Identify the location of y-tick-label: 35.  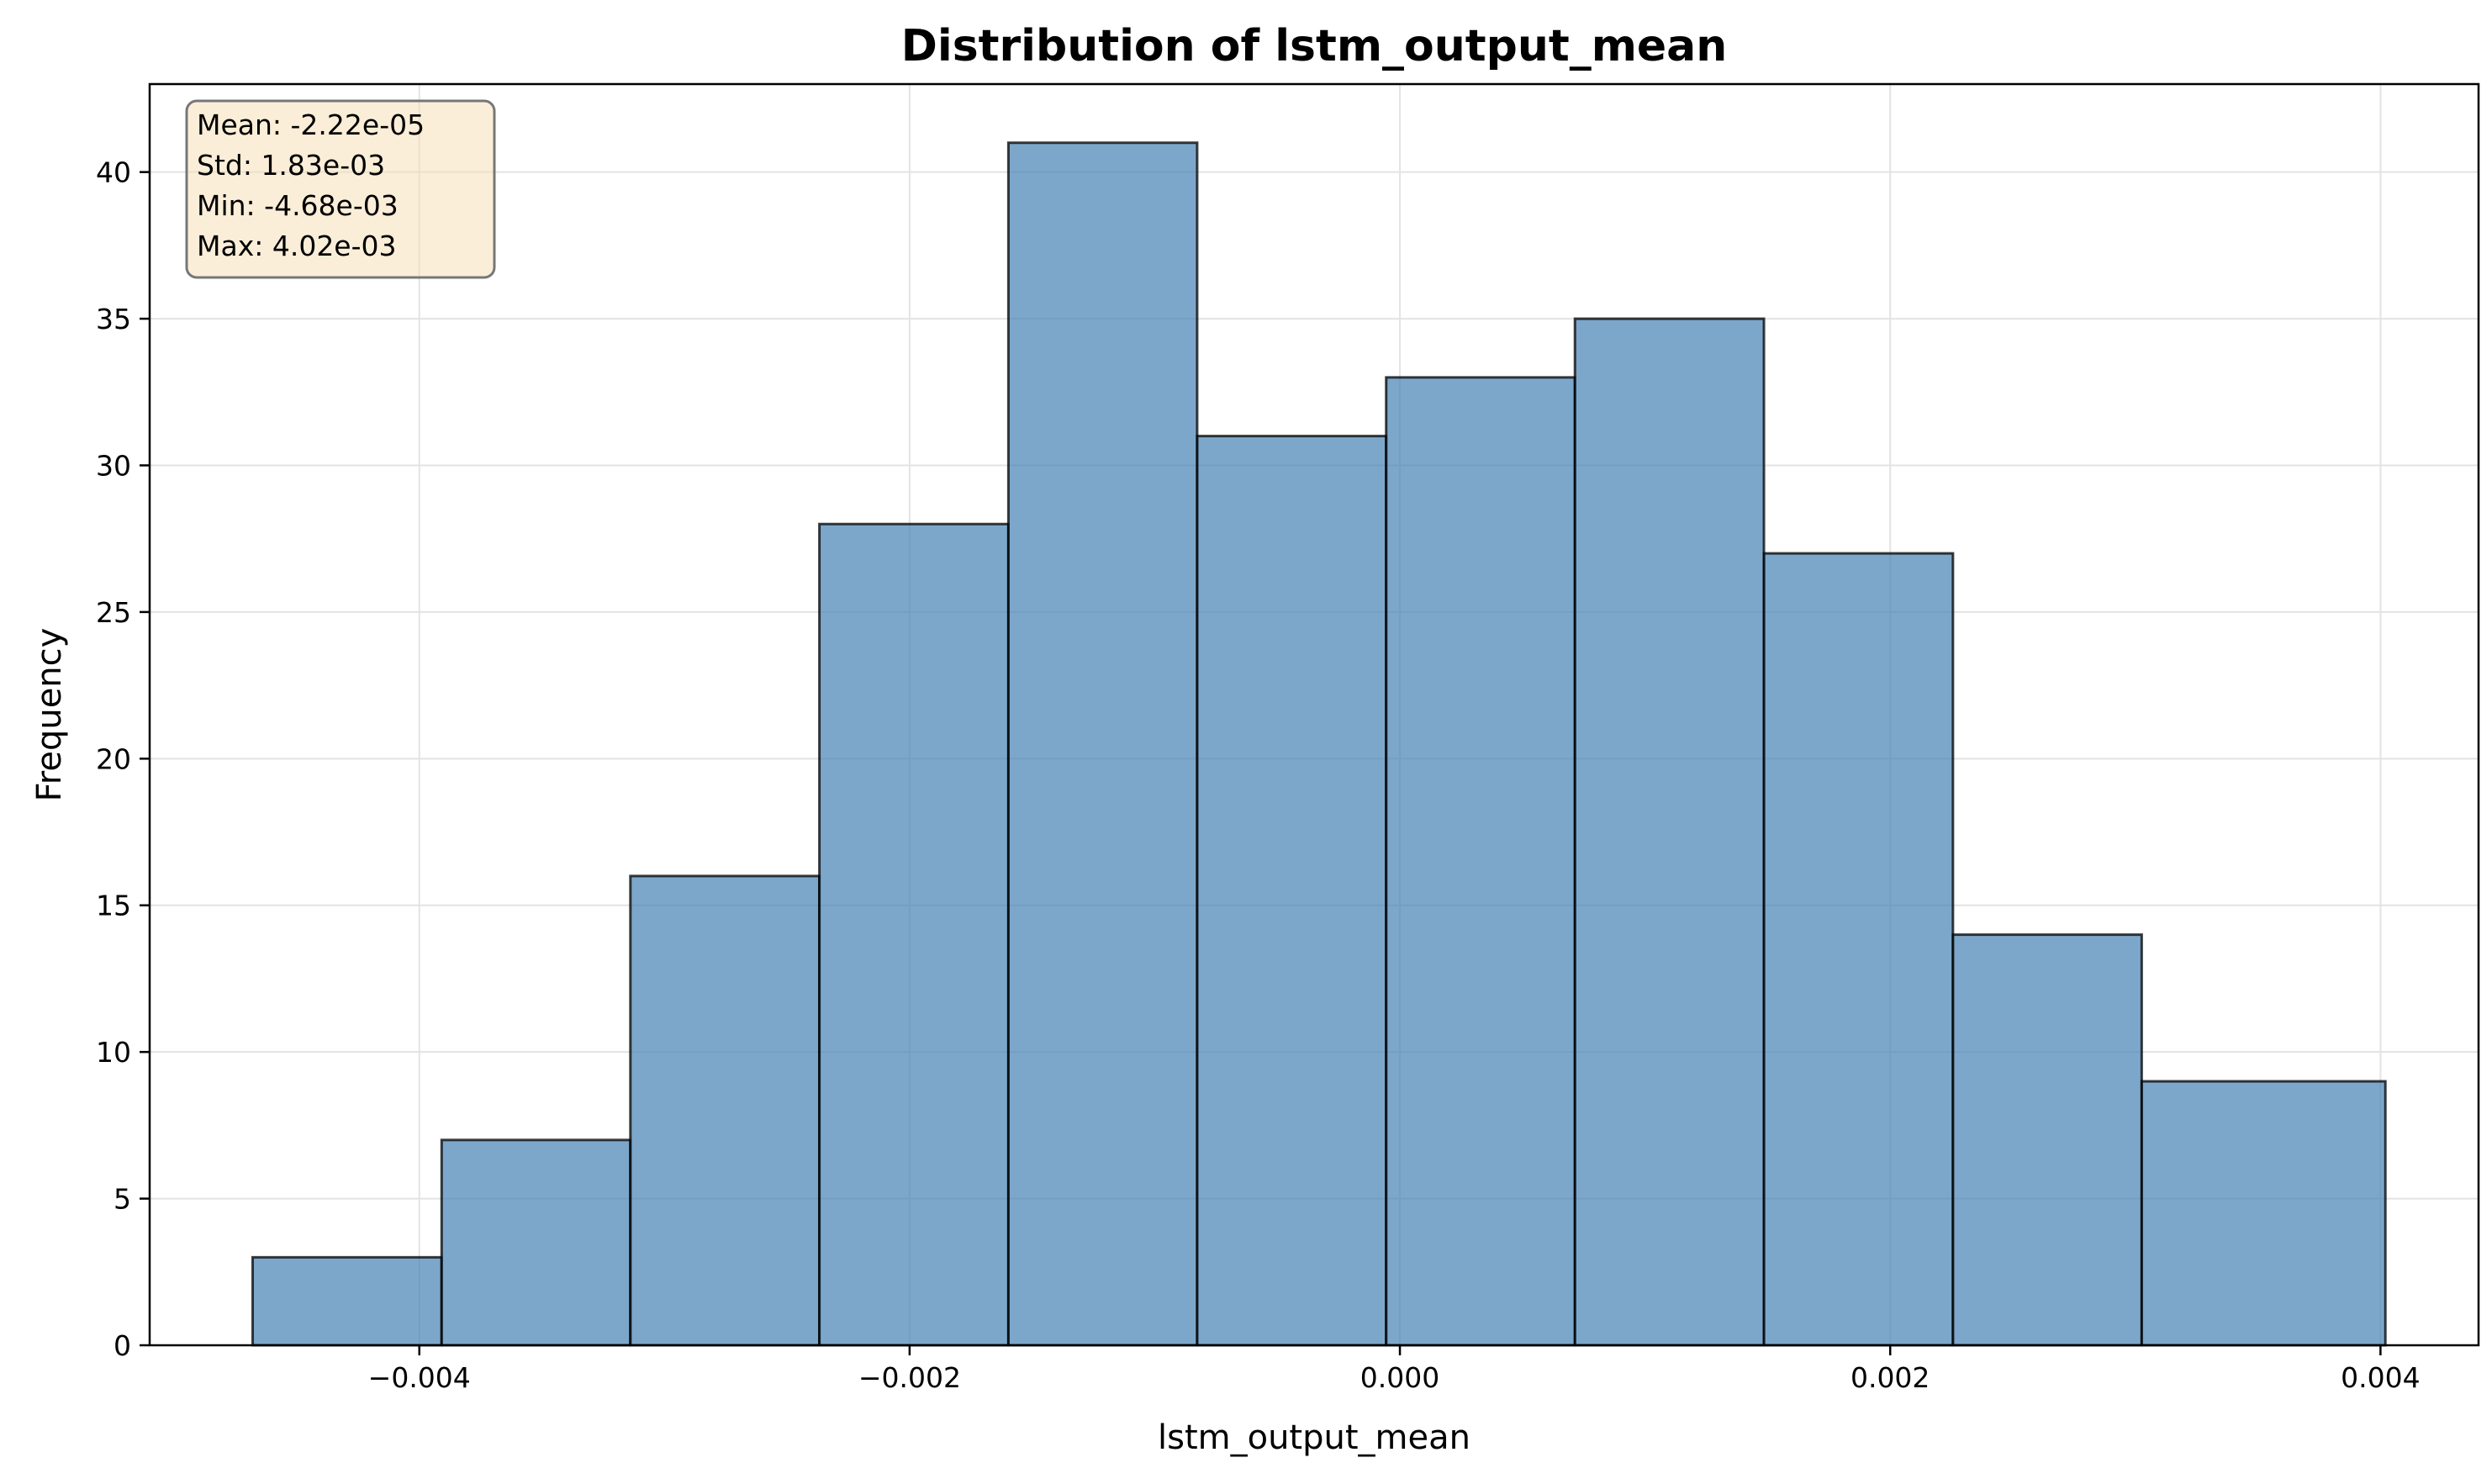
(113, 319).